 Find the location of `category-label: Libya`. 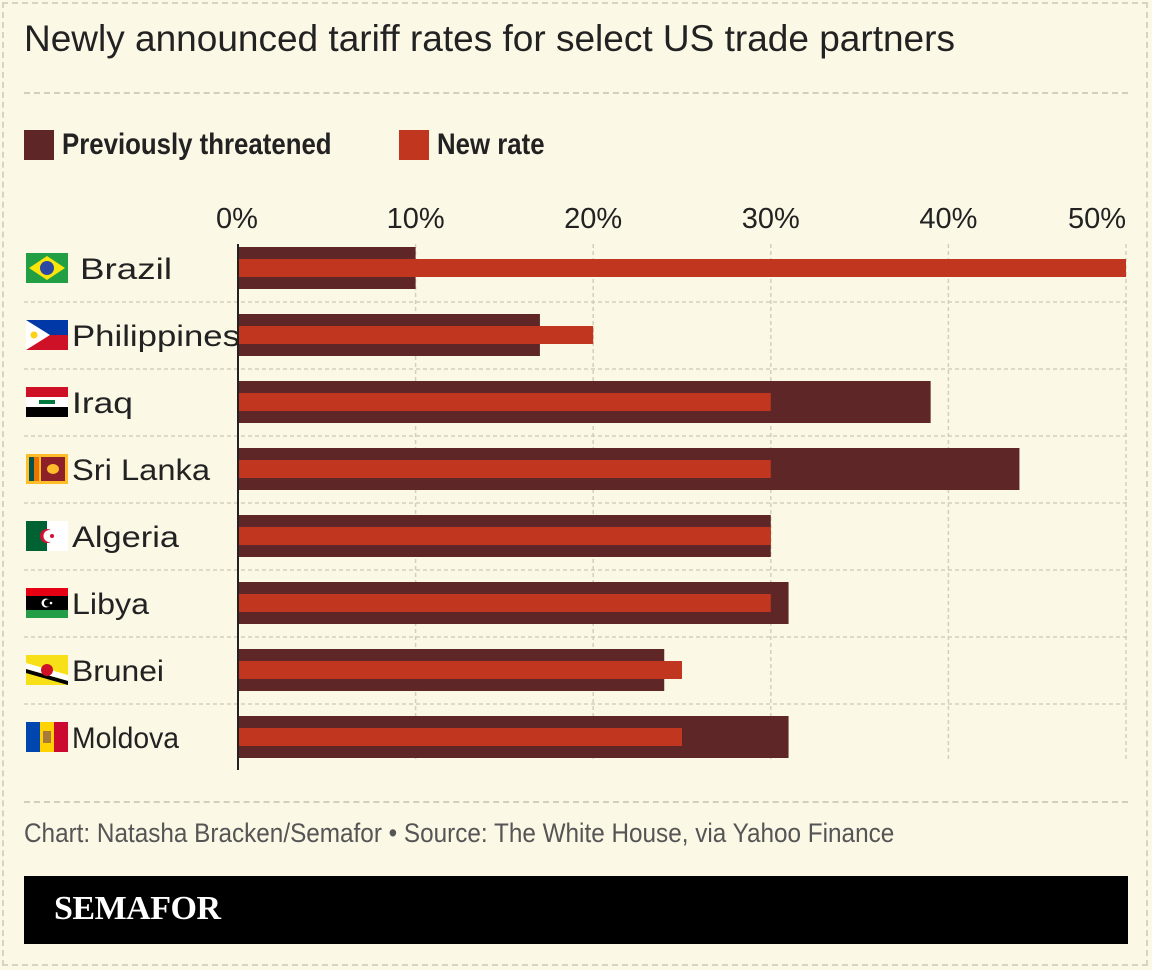

category-label: Libya is located at coordinates (110, 604).